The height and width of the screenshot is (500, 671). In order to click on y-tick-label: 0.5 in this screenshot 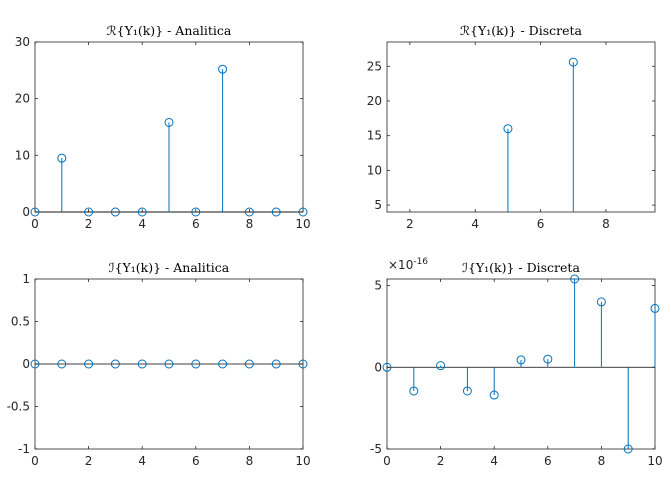, I will do `click(20, 322)`.